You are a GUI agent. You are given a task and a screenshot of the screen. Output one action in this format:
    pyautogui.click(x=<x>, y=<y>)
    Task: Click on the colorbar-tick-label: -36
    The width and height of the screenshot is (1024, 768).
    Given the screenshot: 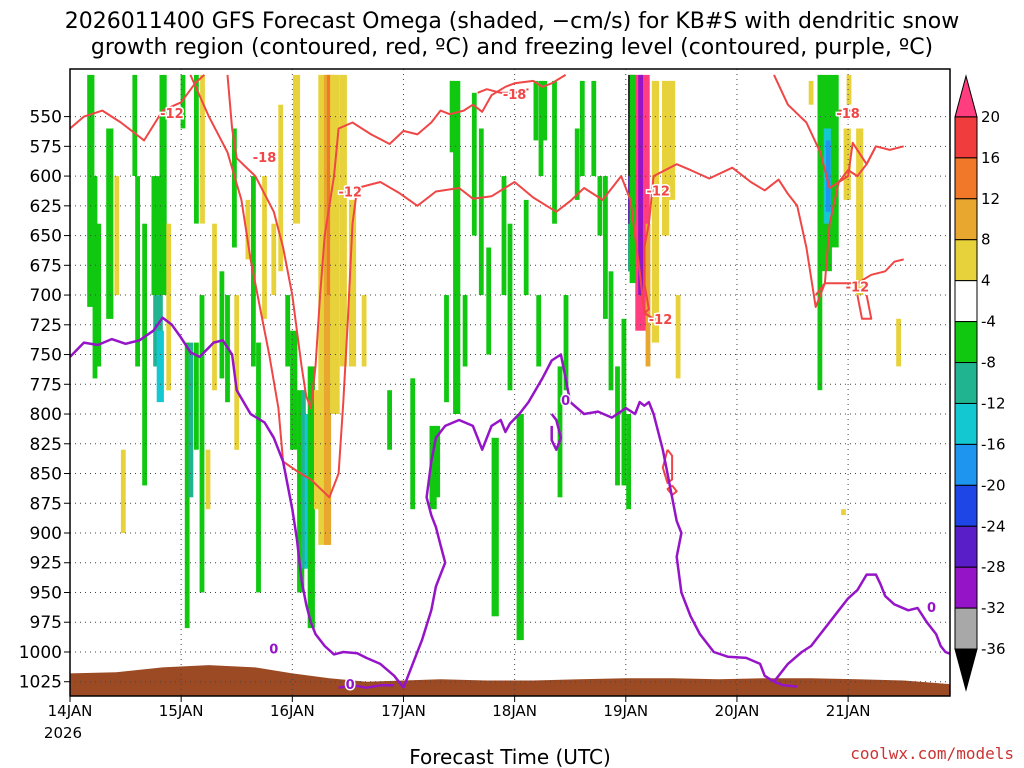 What is the action you would take?
    pyautogui.click(x=993, y=649)
    